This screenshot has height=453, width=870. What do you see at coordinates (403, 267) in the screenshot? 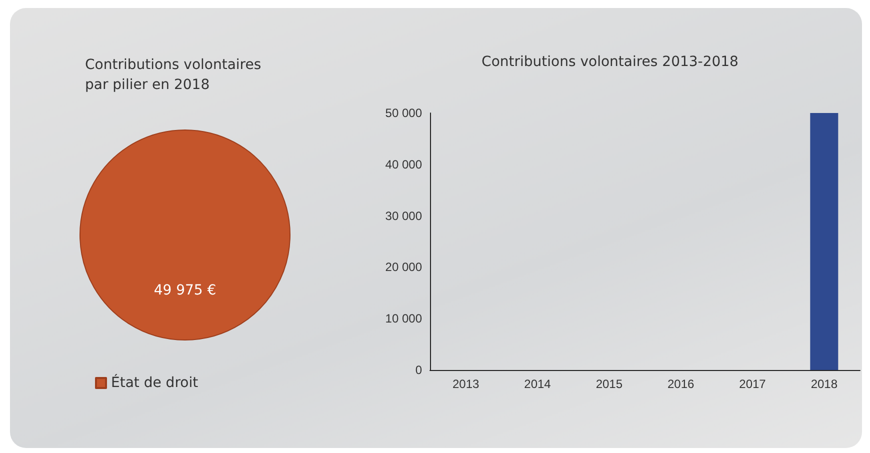
I see `y-tick-label: 20 000` at bounding box center [403, 267].